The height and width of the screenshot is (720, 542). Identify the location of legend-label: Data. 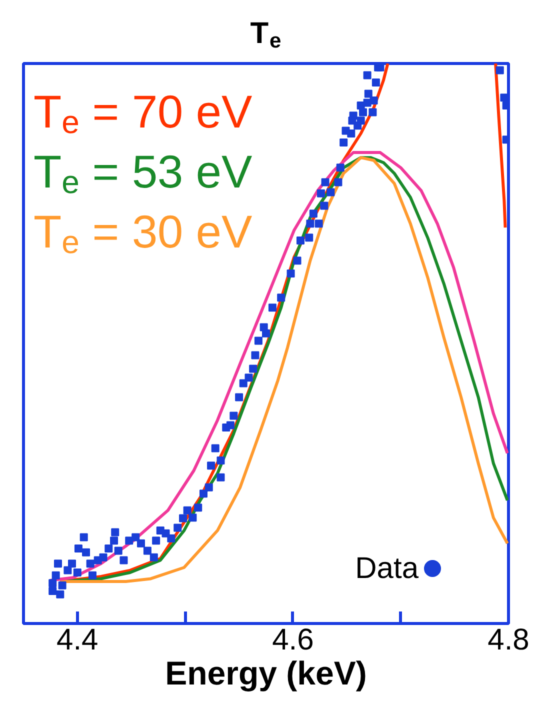
(387, 568).